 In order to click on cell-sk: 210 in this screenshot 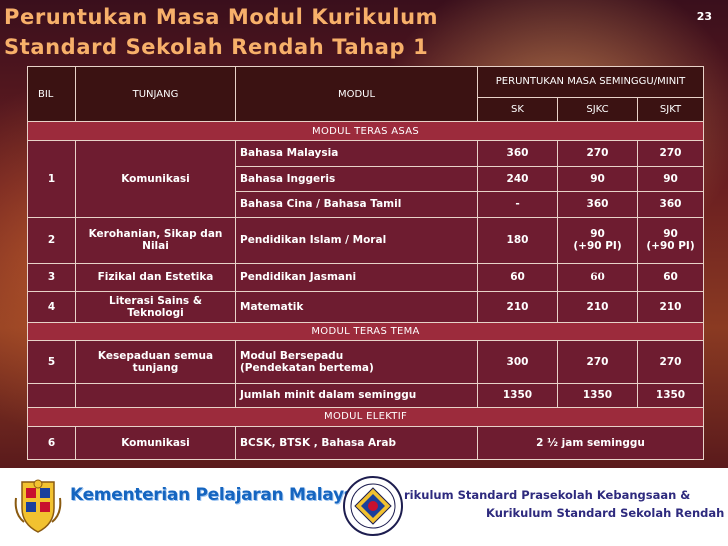, I will do `click(517, 306)`.